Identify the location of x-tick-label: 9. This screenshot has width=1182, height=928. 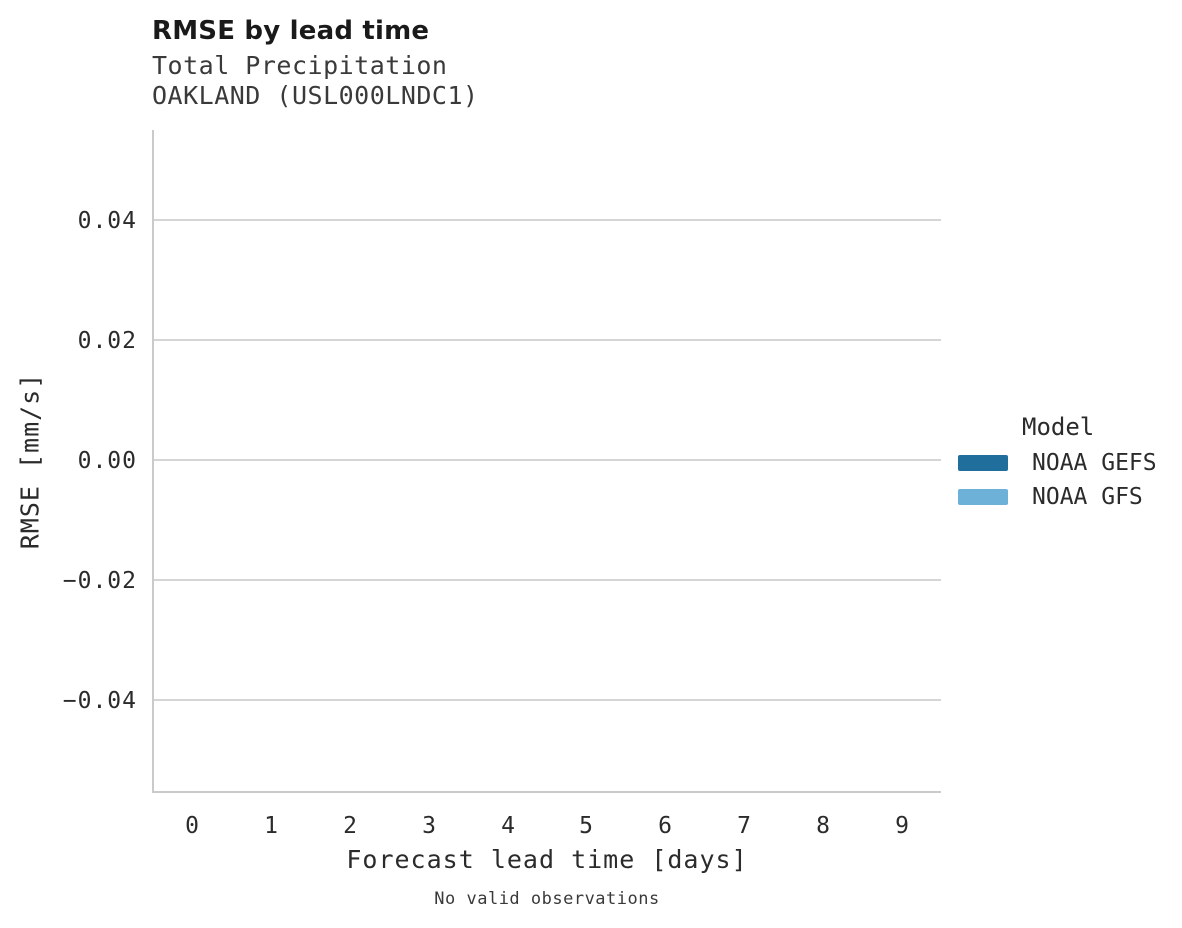
(902, 826).